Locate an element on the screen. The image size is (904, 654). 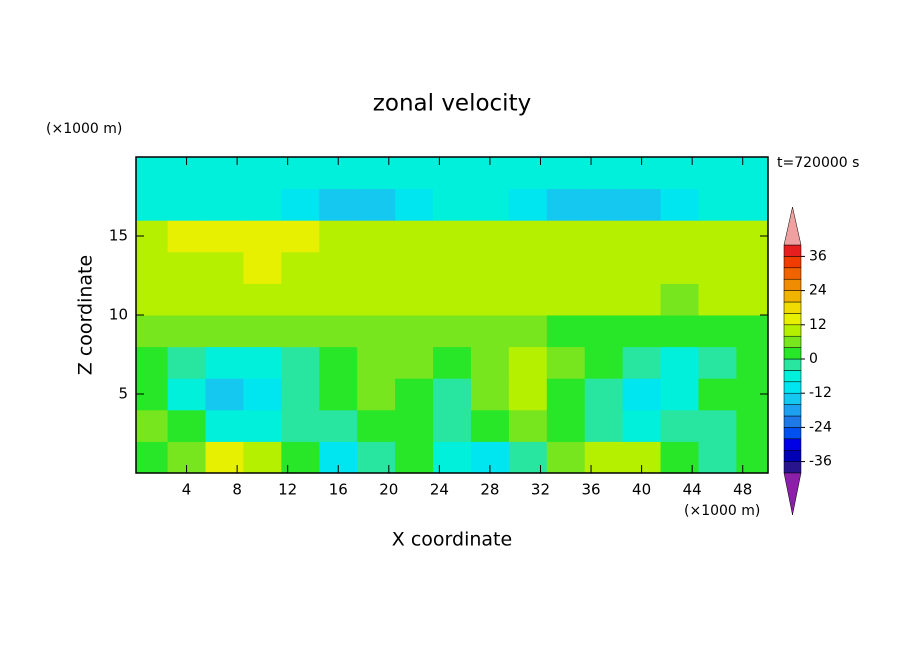
annotation: t=720000 s is located at coordinates (818, 163).